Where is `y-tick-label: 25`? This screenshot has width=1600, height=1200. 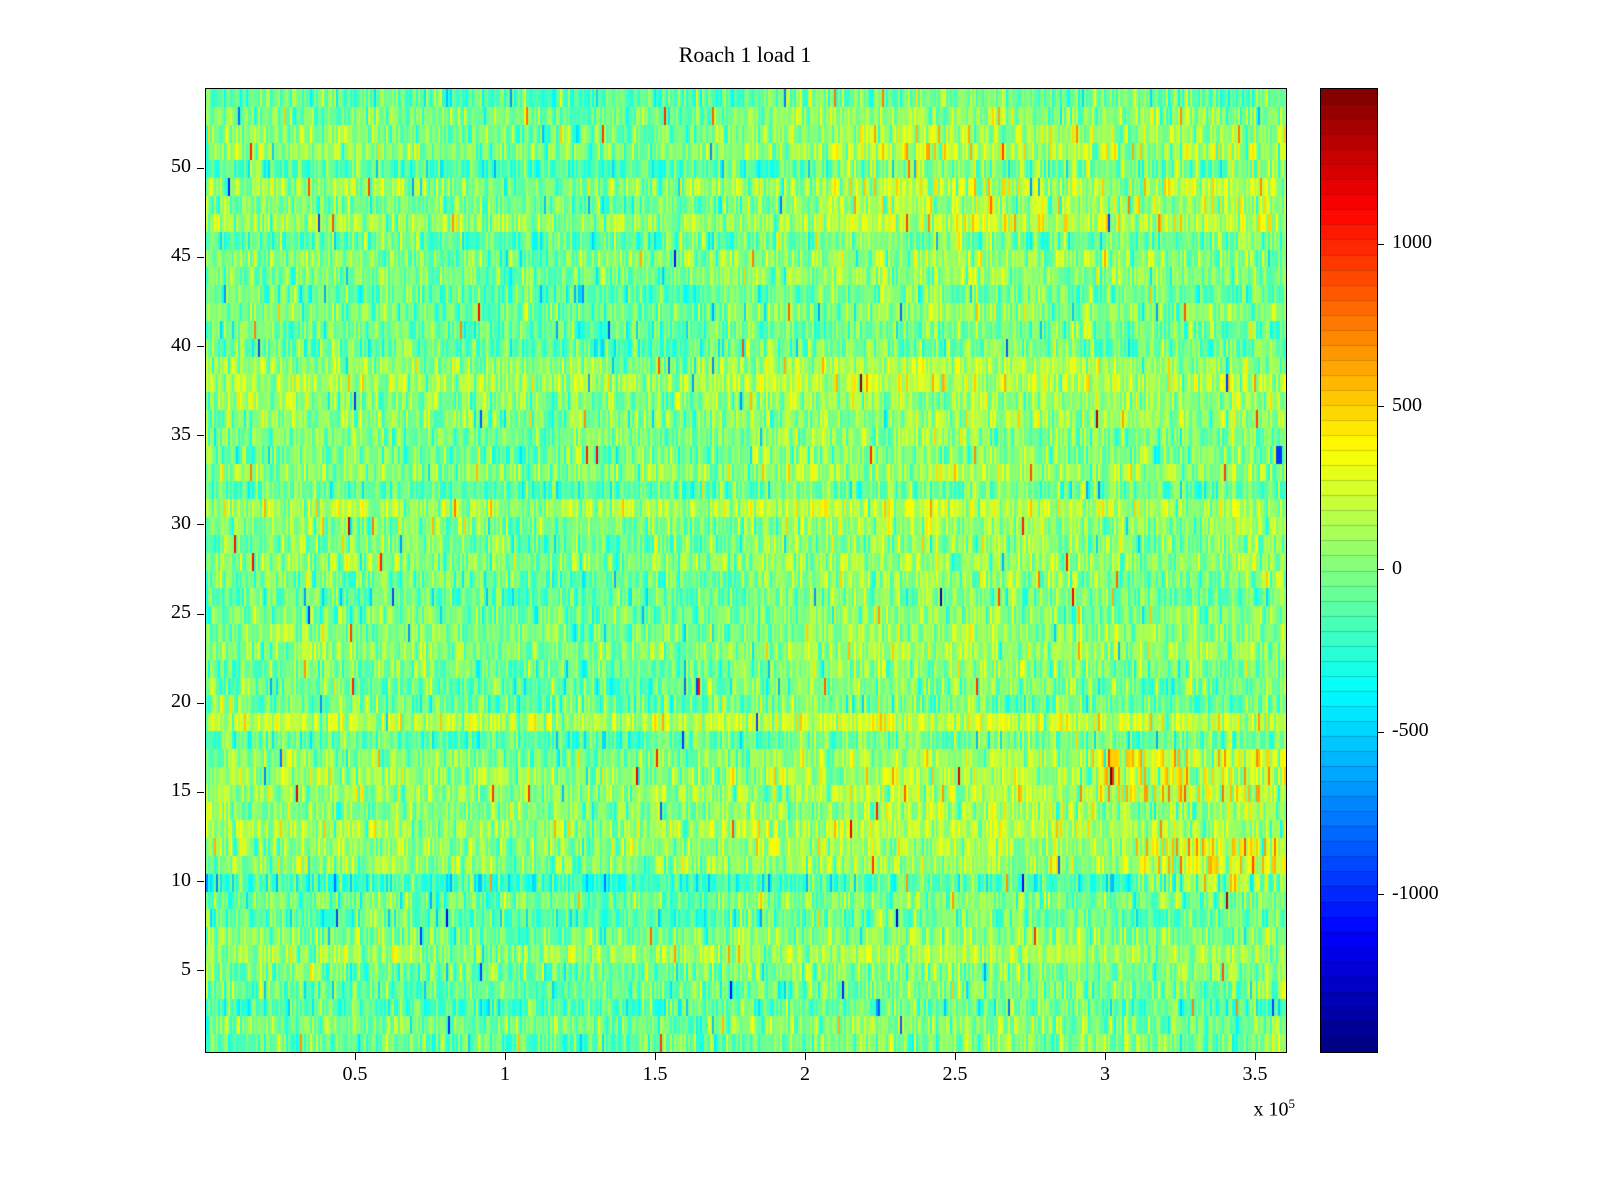
y-tick-label: 25 is located at coordinates (181, 612).